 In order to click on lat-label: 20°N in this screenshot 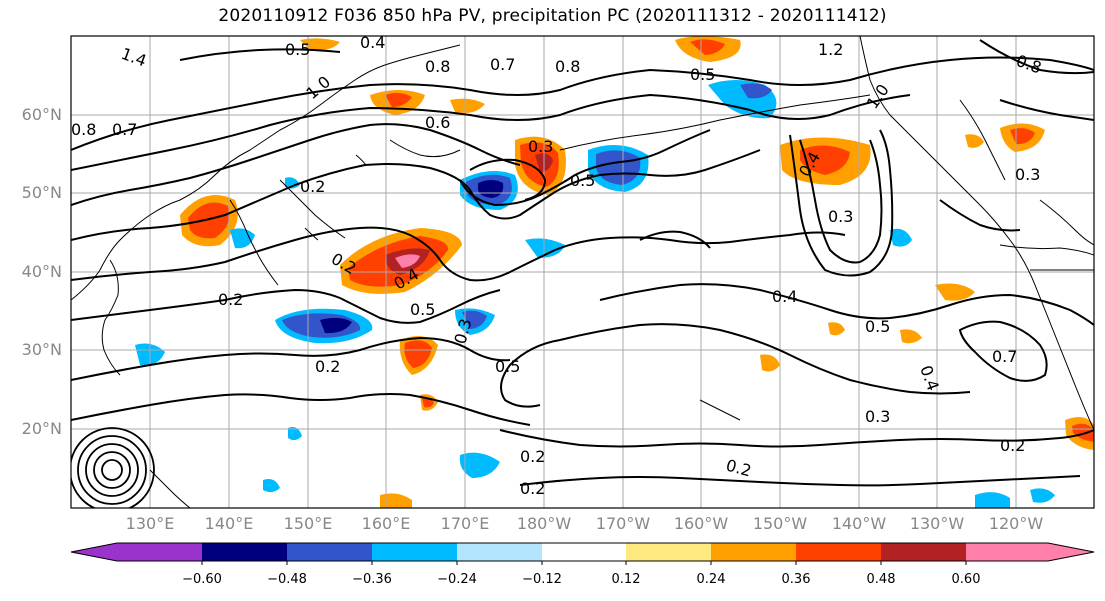, I will do `click(41, 428)`.